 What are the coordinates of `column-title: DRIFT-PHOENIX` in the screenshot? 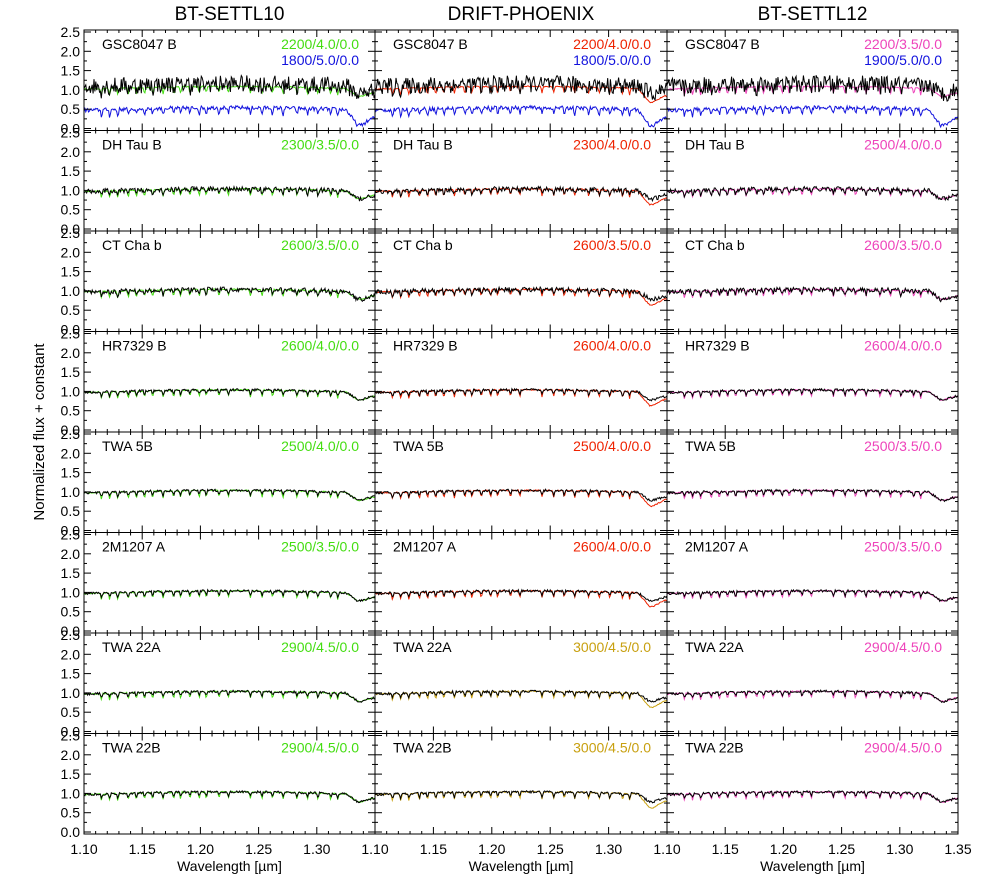 It's located at (521, 14).